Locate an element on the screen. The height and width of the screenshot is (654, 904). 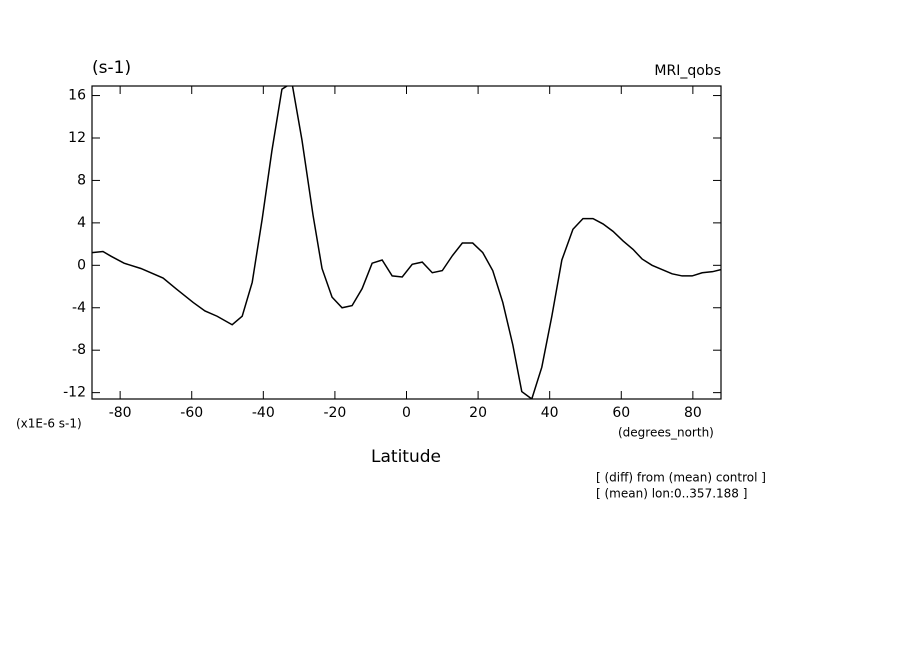
x-tick-label: -80 is located at coordinates (120, 413).